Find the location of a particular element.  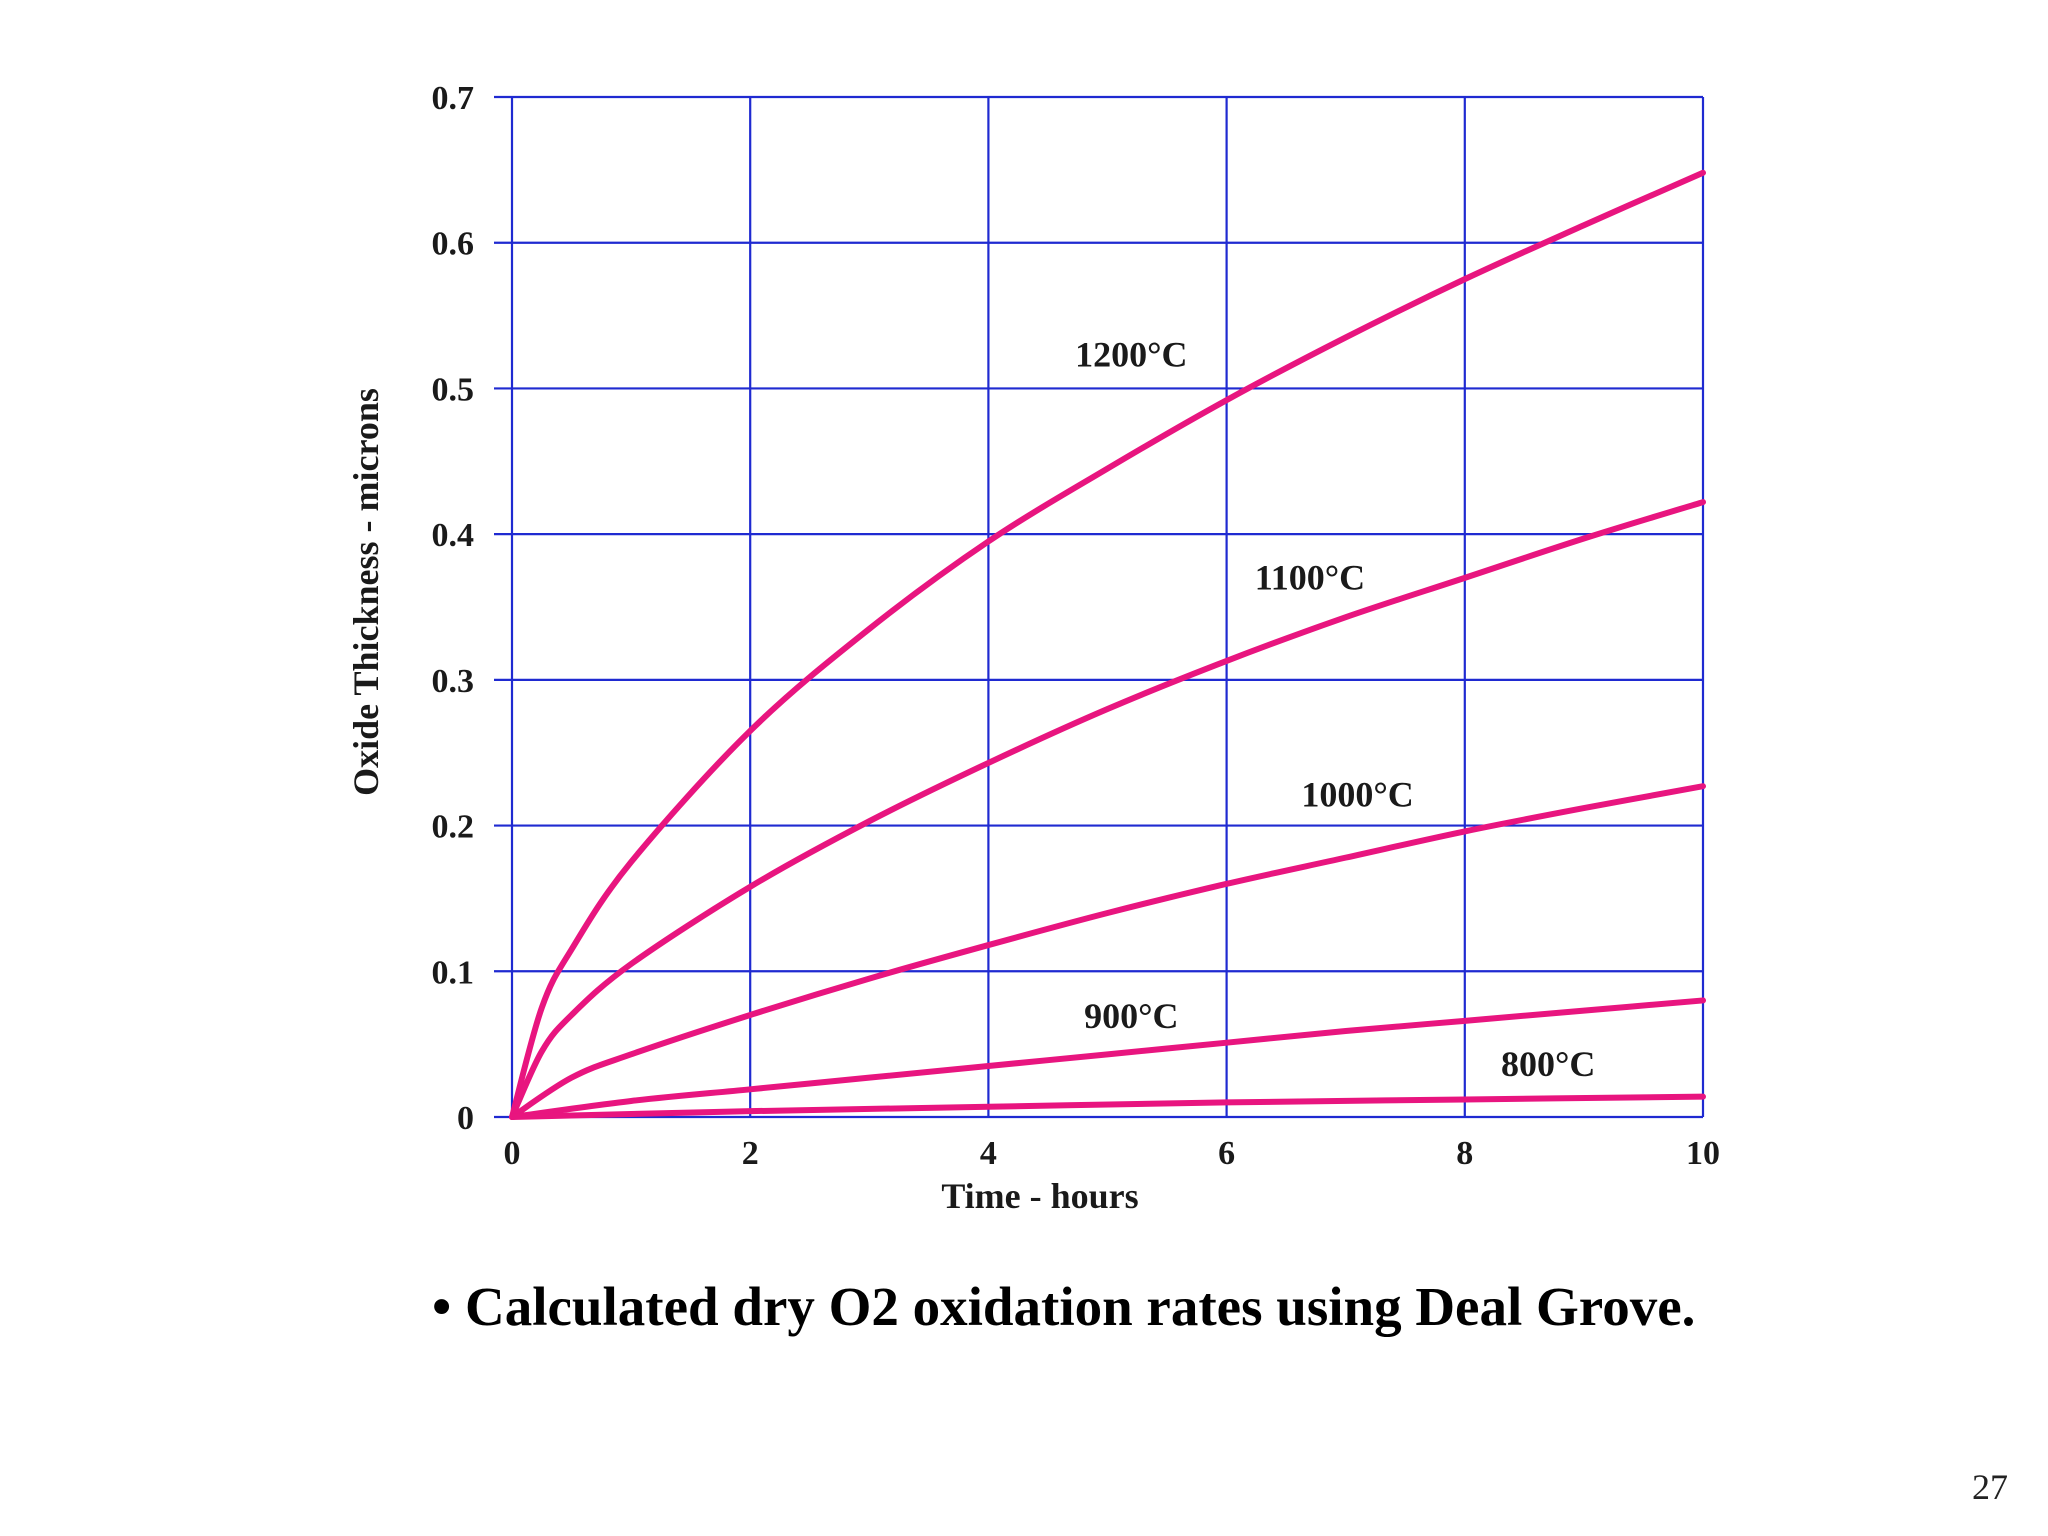

series-label-1000c: 1000°C is located at coordinates (1357, 795).